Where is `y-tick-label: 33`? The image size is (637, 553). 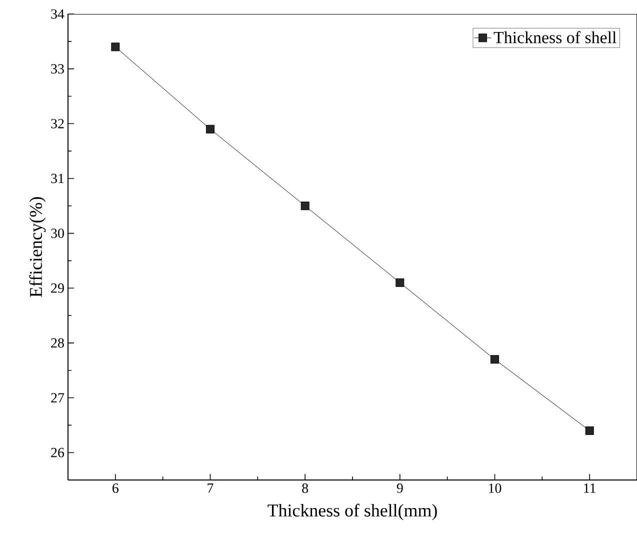 y-tick-label: 33 is located at coordinates (57, 69).